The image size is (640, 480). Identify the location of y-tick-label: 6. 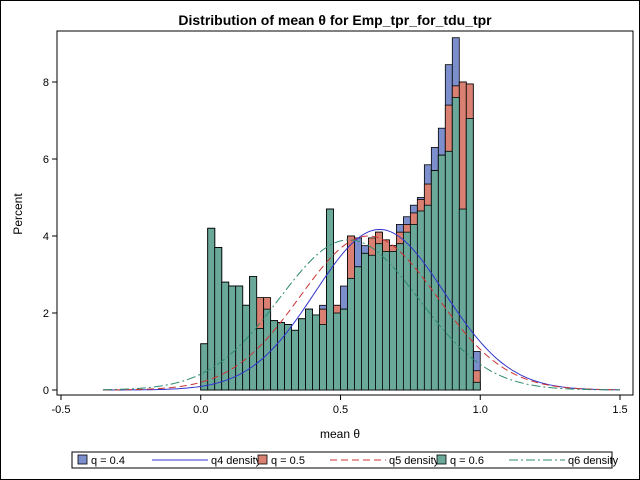
(46, 160).